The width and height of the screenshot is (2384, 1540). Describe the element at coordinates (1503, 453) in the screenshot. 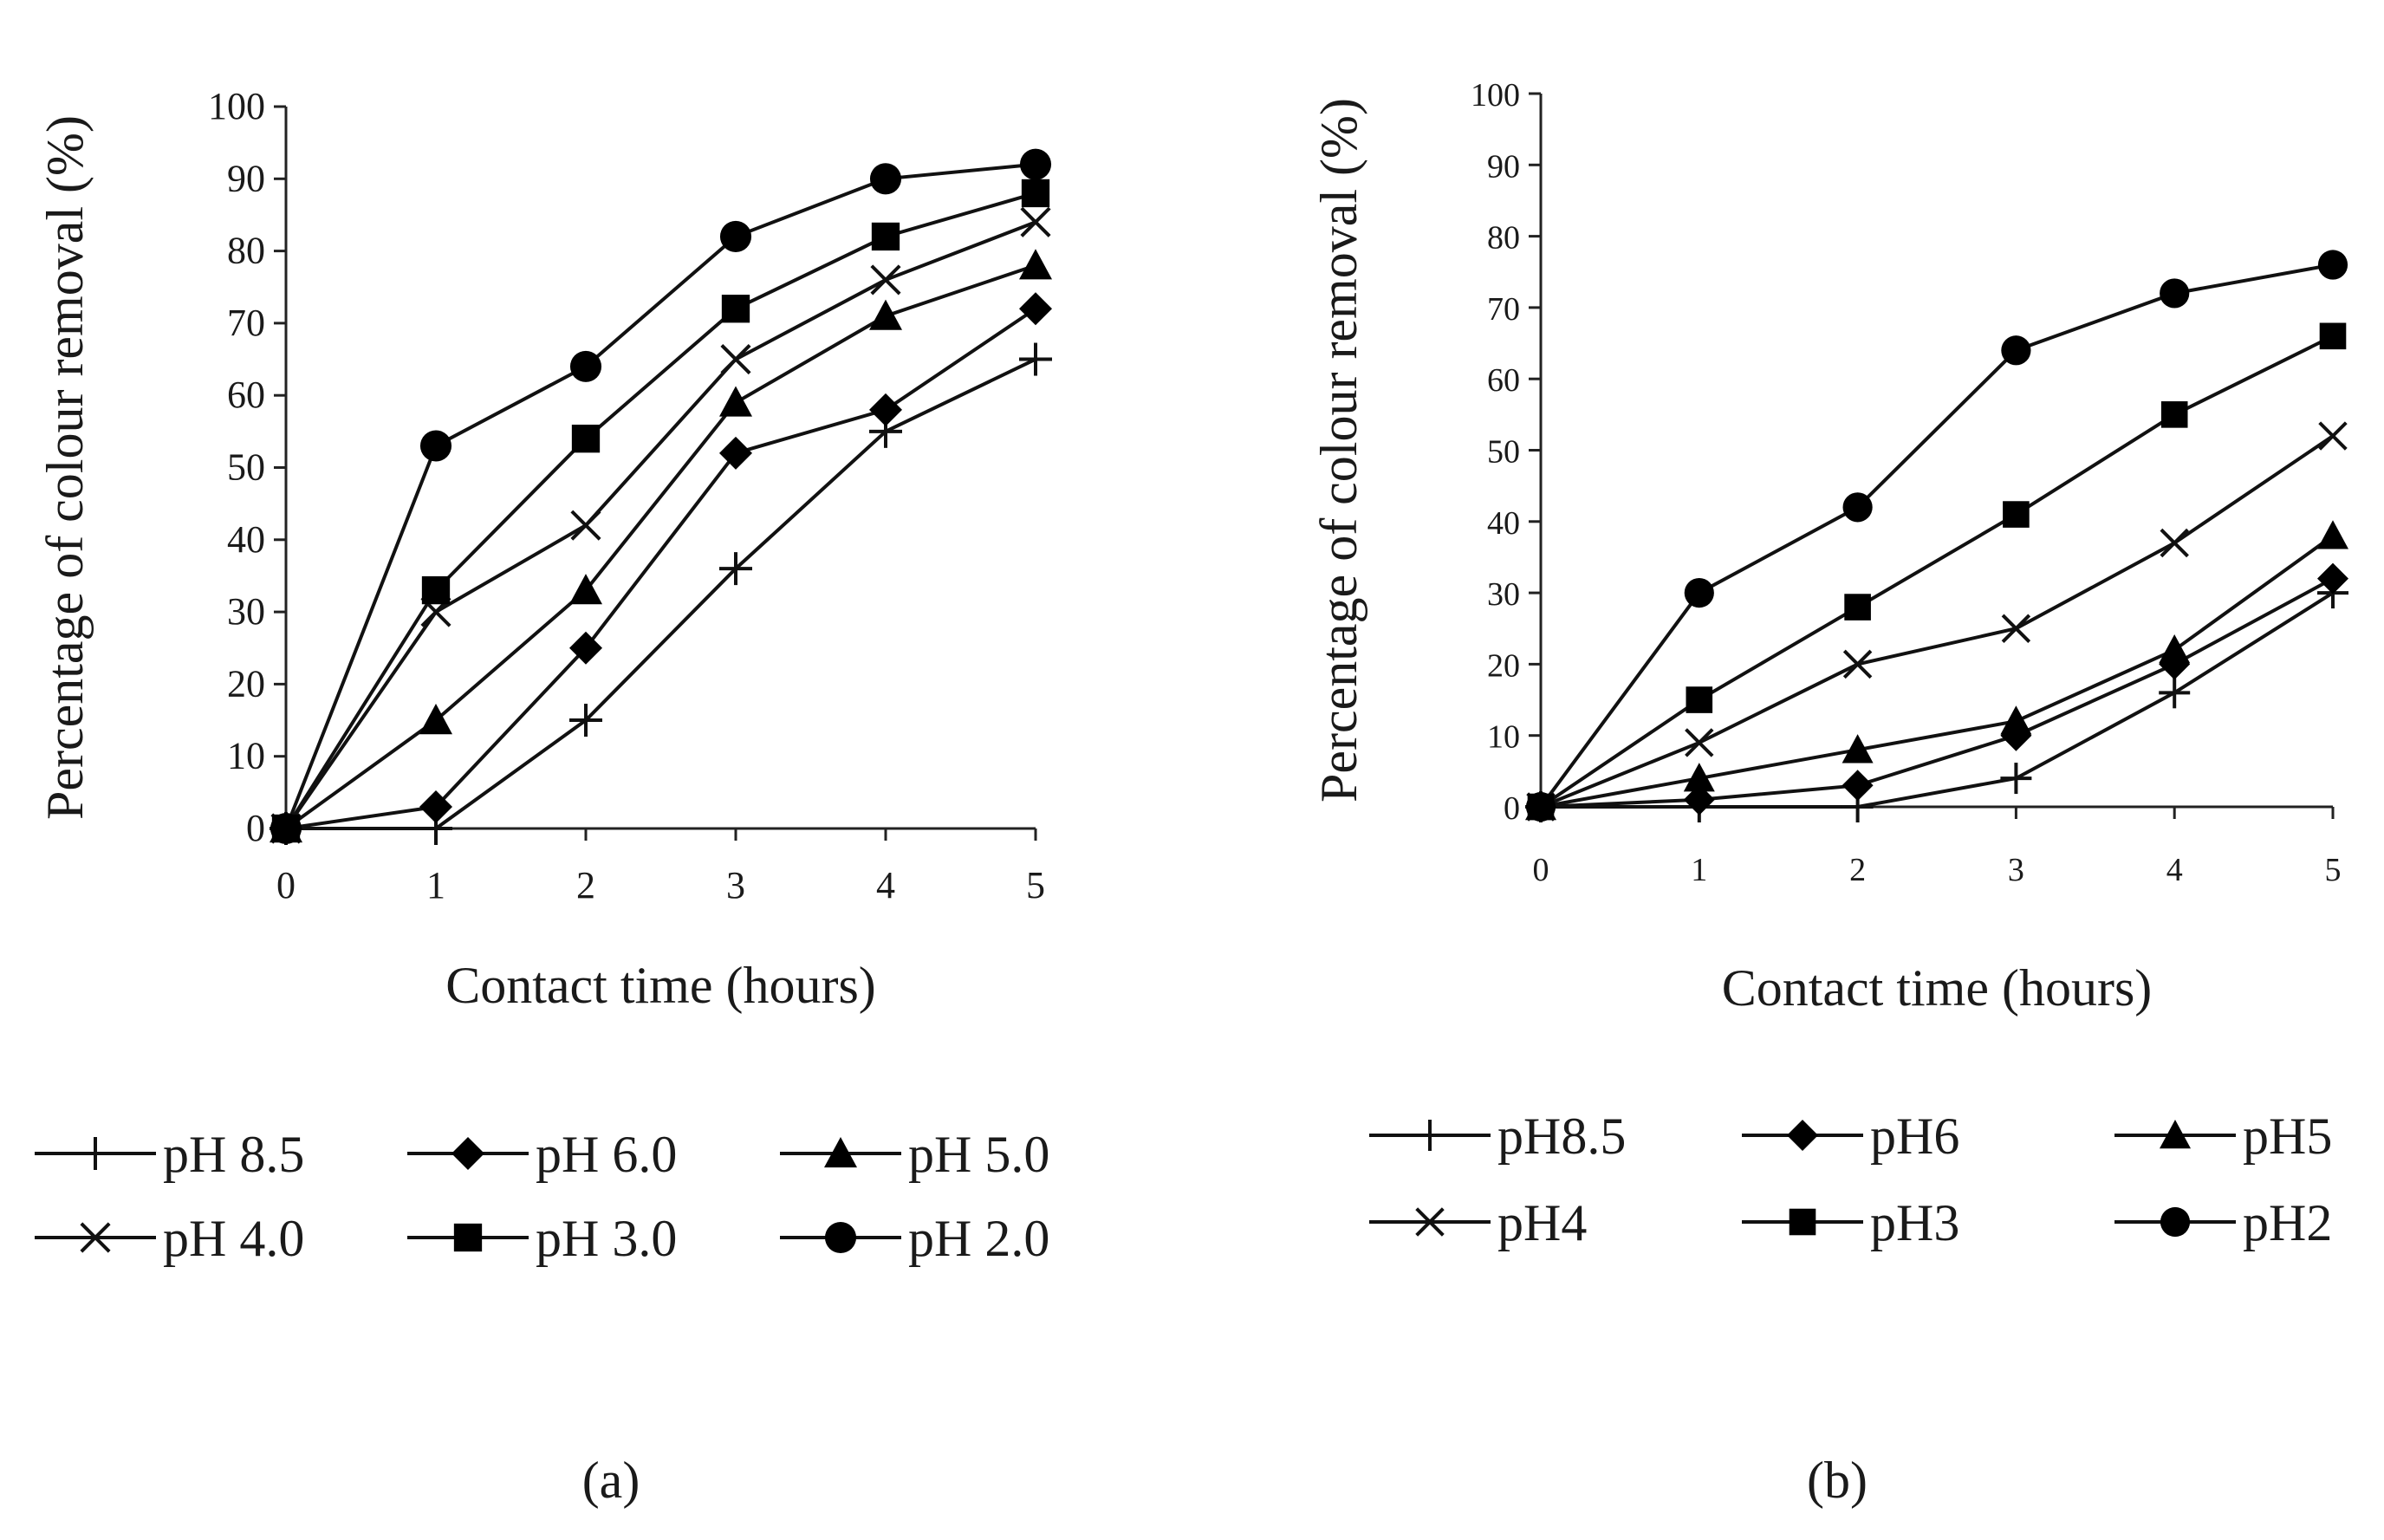

I see `y-tick-label: 50` at that location.